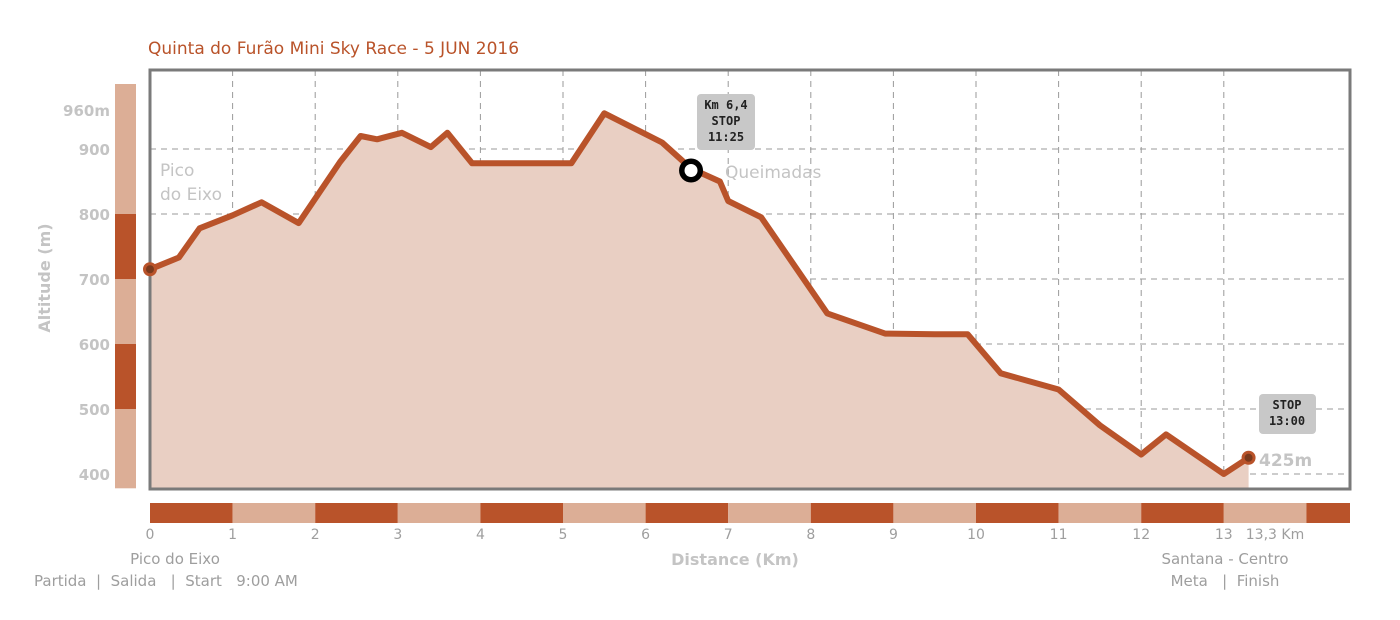  What do you see at coordinates (315, 535) in the screenshot?
I see `x-tick-label: 2` at bounding box center [315, 535].